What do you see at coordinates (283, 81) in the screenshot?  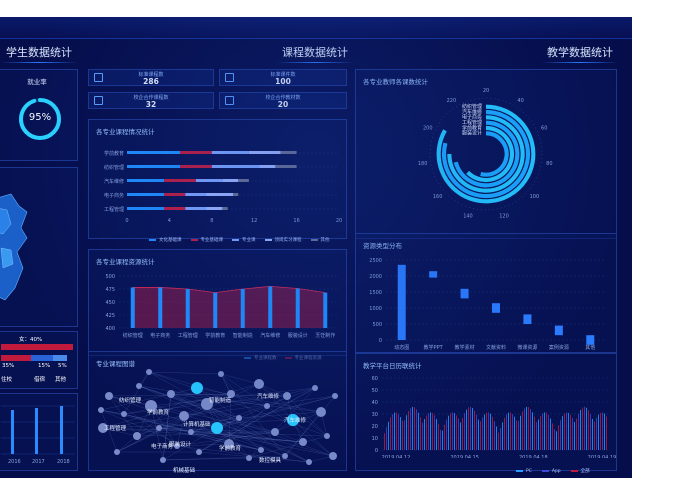 I see `stat-value: 100` at bounding box center [283, 81].